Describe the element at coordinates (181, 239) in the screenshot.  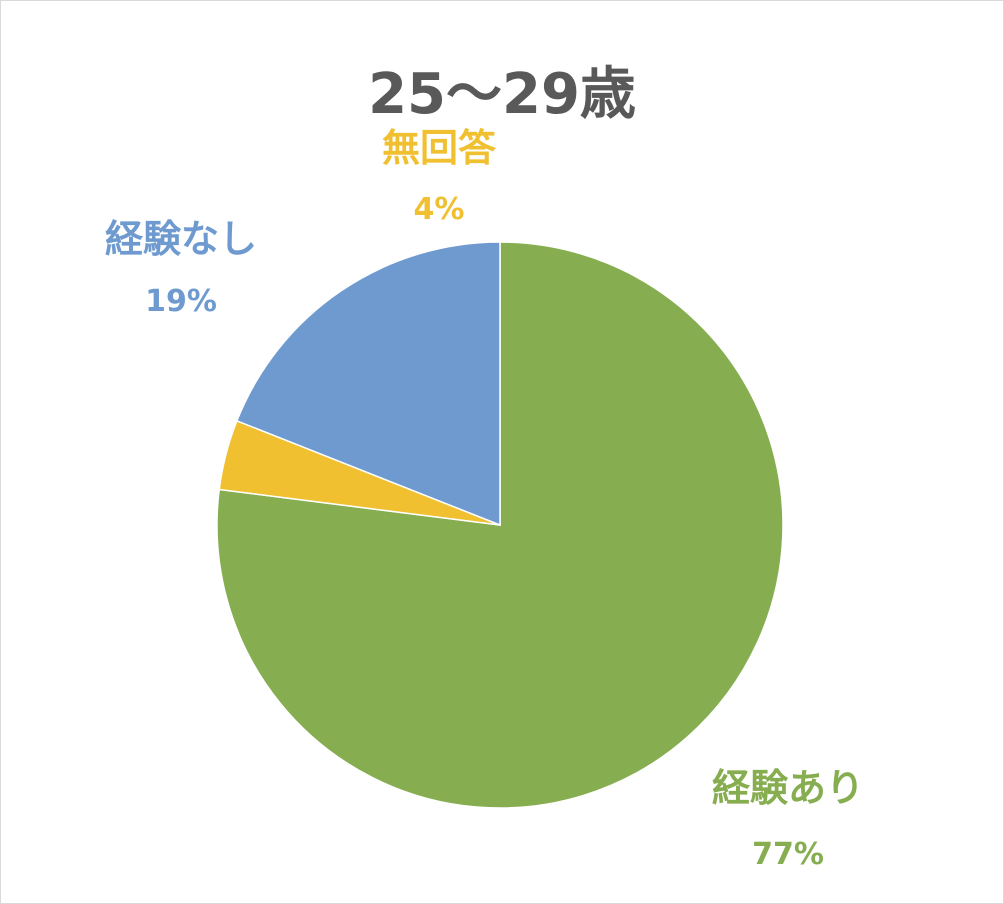
I see `slice-category-label: 経験なし` at that location.